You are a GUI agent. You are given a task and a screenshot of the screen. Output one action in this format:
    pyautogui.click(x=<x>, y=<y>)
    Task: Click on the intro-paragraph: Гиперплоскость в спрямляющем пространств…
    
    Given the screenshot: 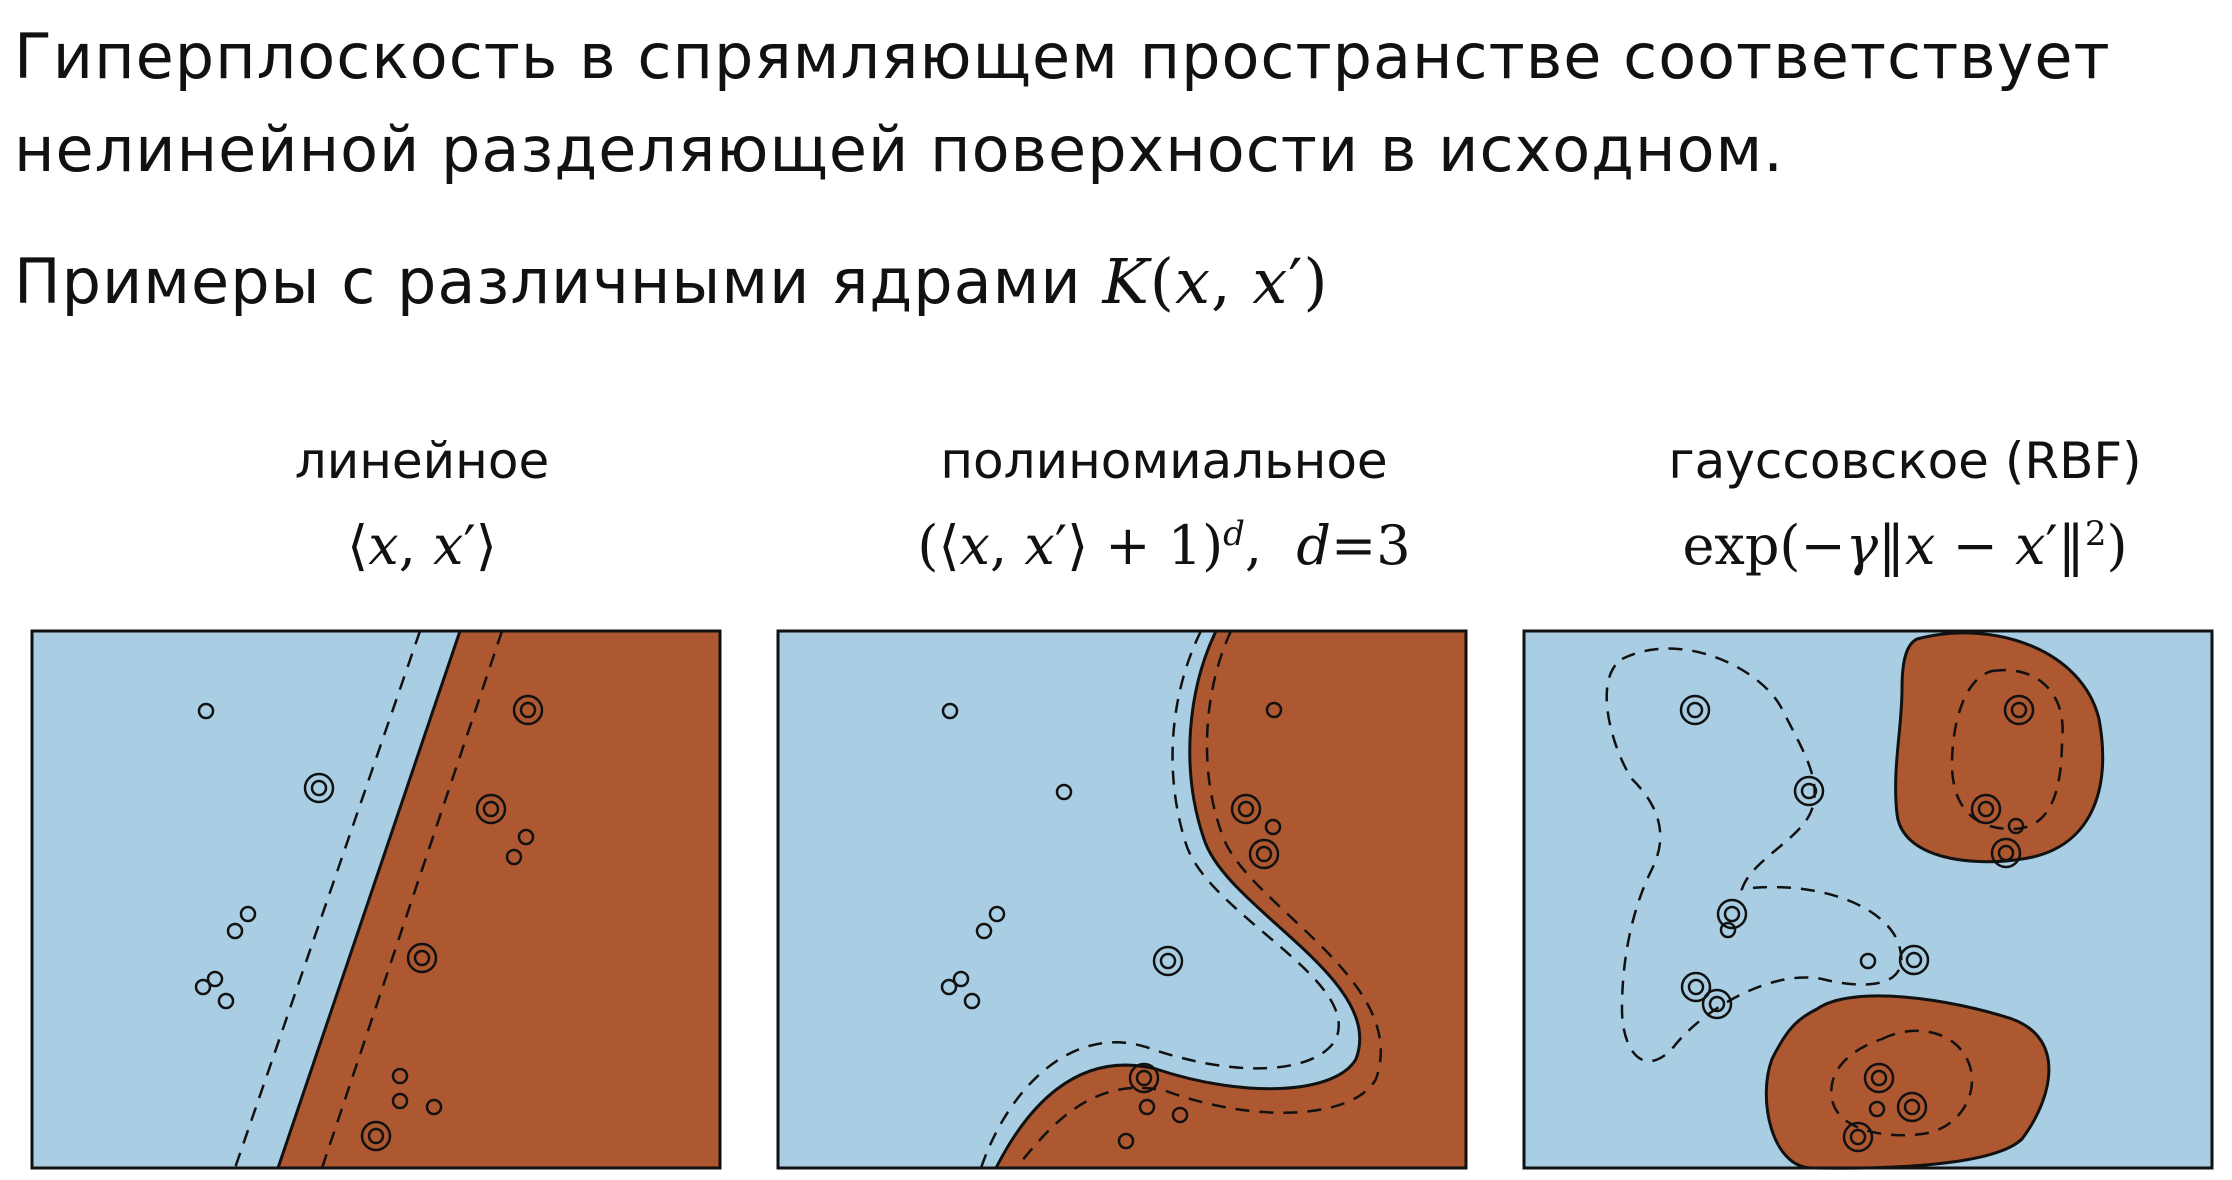 What is the action you would take?
    pyautogui.click(x=1062, y=103)
    